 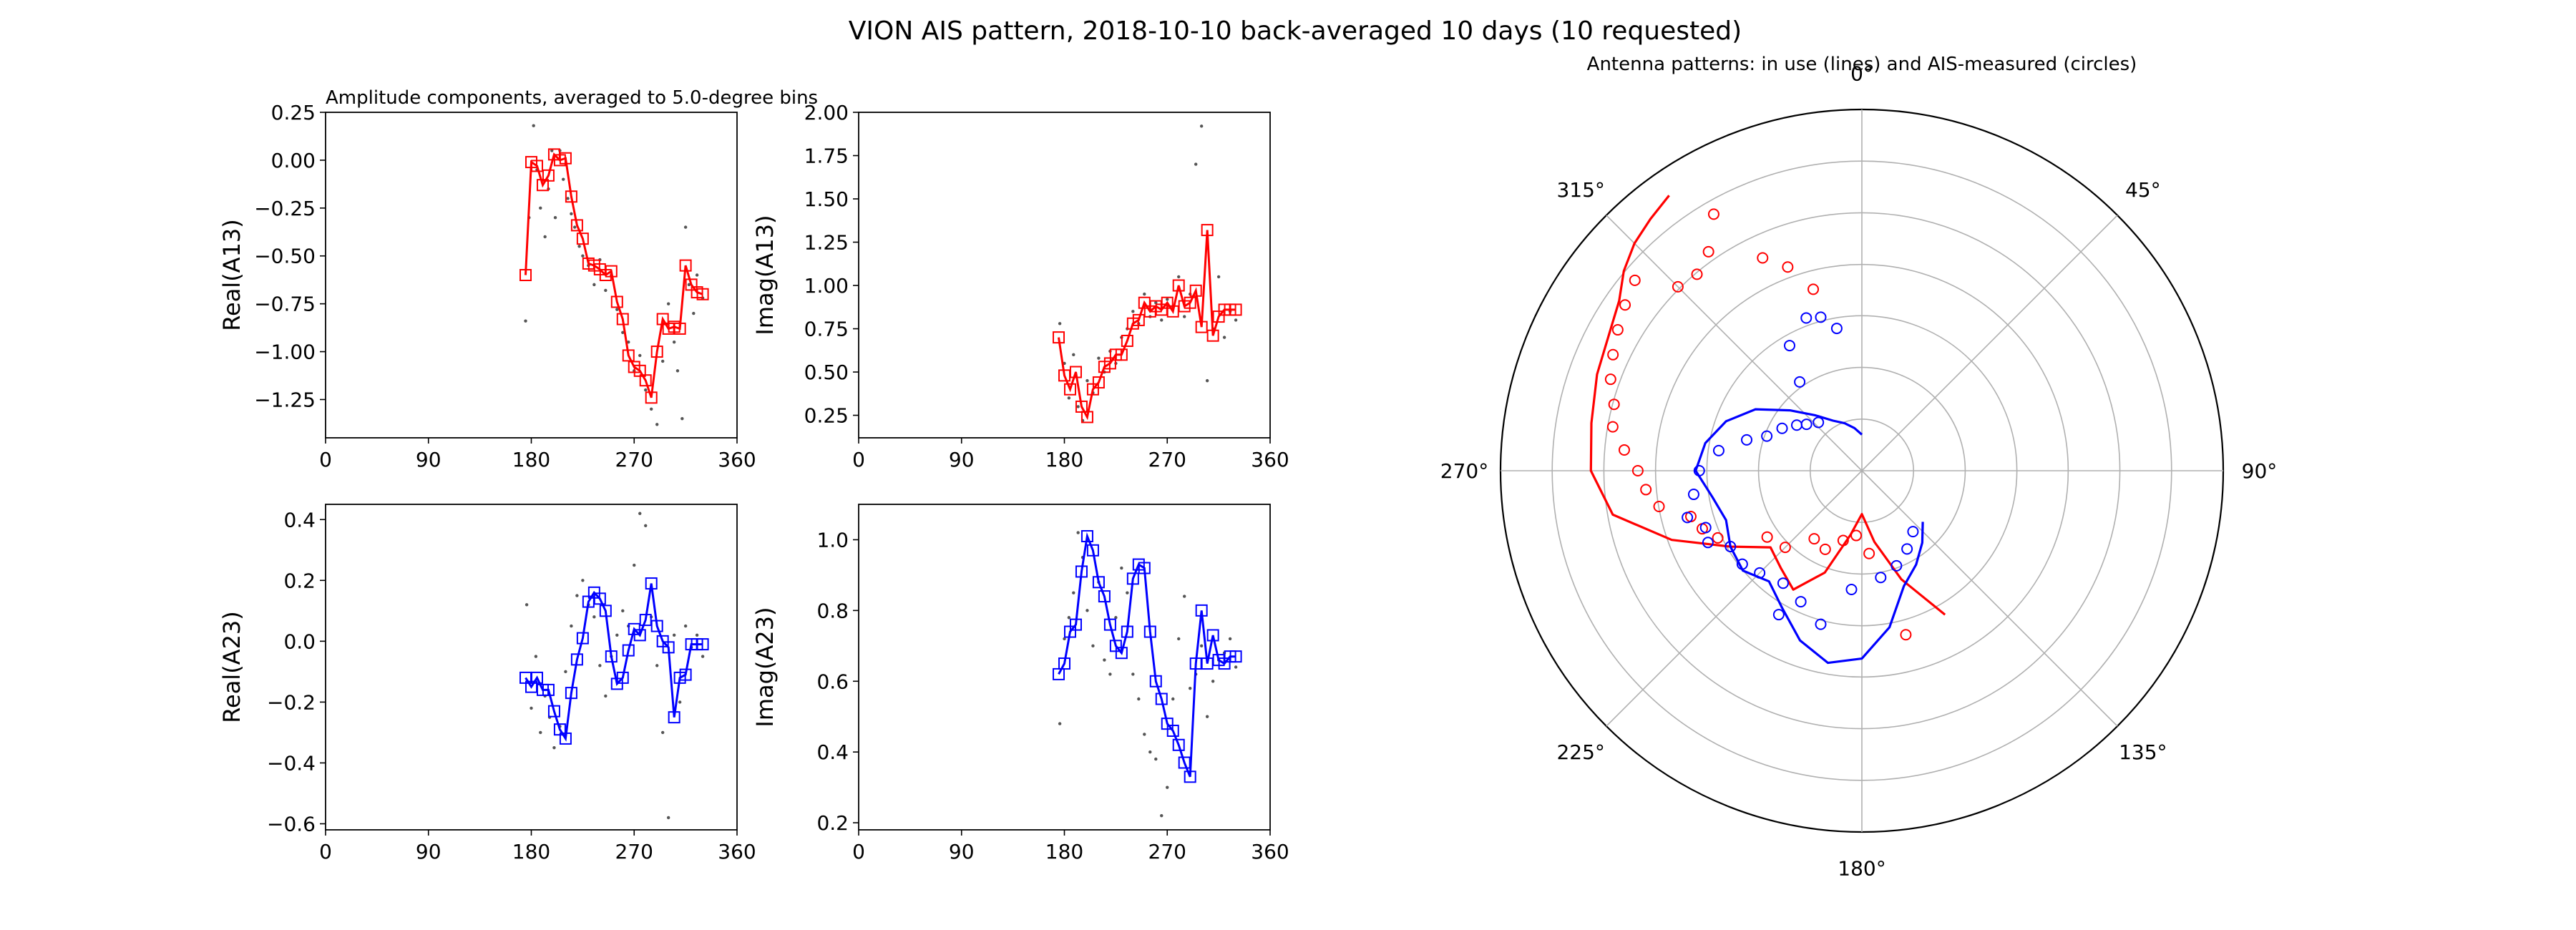 I want to click on imag_a23-xtick-label-3: 270, so click(x=1167, y=851).